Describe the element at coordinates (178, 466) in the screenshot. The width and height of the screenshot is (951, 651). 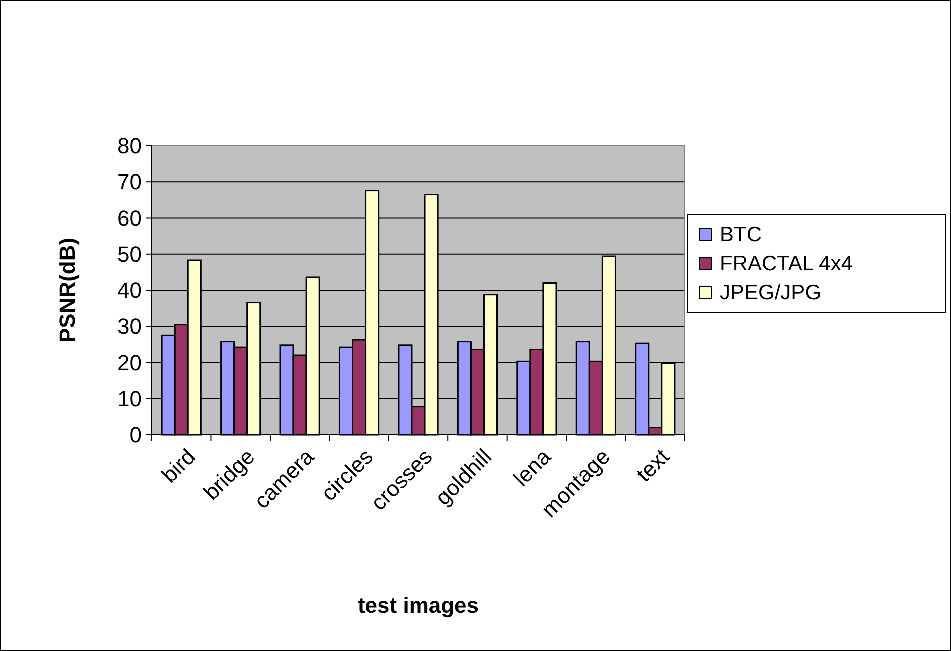
I see `x-tick-label: bird` at that location.